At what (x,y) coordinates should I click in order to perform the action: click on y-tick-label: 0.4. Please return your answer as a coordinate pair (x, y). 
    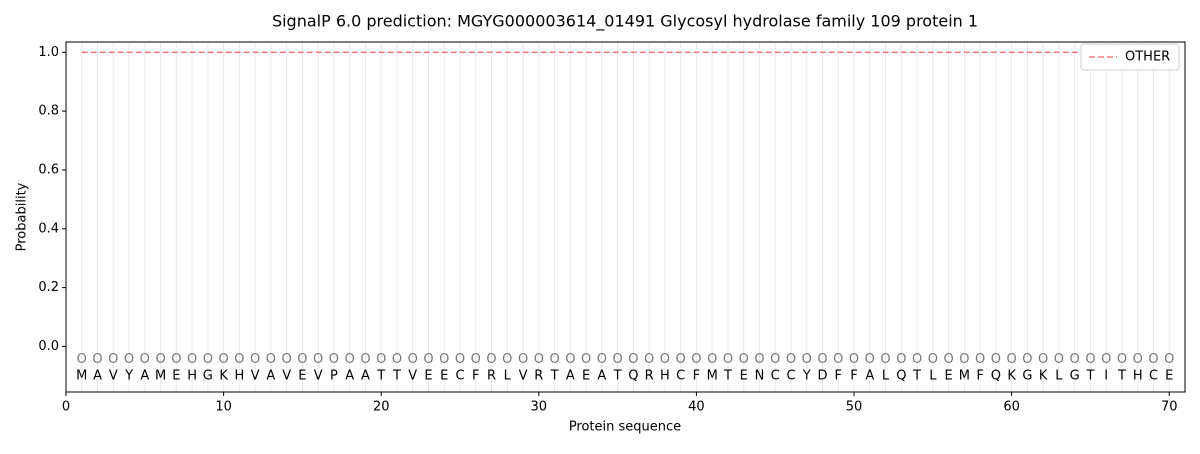
    Looking at the image, I should click on (48, 228).